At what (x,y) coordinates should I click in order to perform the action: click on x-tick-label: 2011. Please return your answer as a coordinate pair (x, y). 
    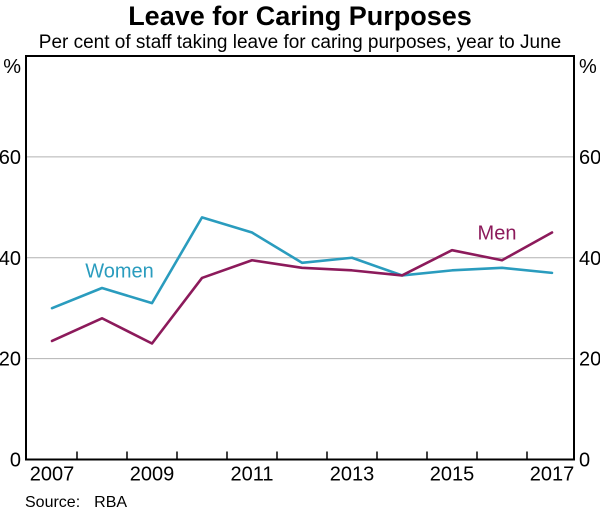
    Looking at the image, I should click on (251, 475).